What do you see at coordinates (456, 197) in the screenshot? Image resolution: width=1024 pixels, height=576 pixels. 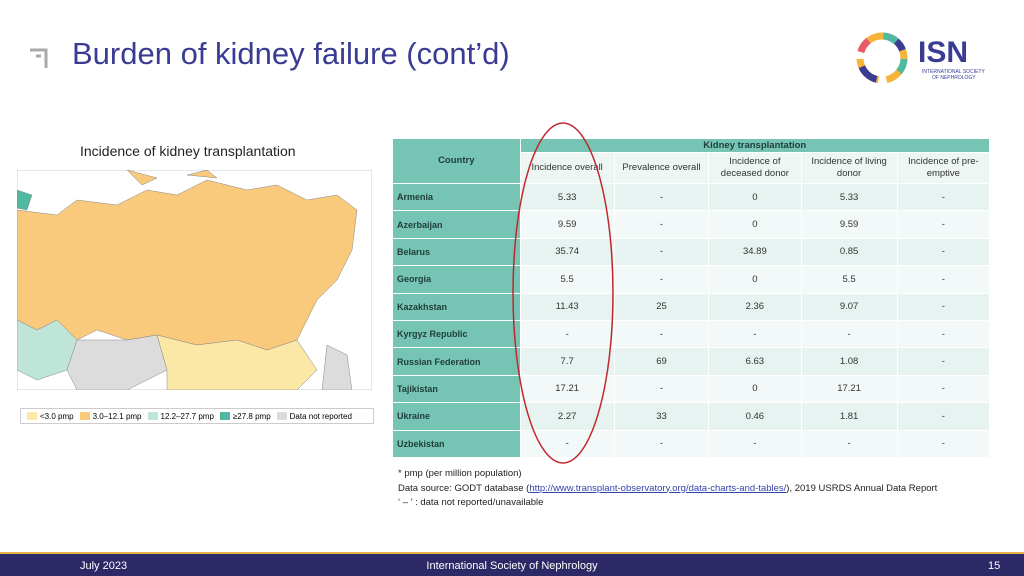 I see `country-cell: Armenia` at bounding box center [456, 197].